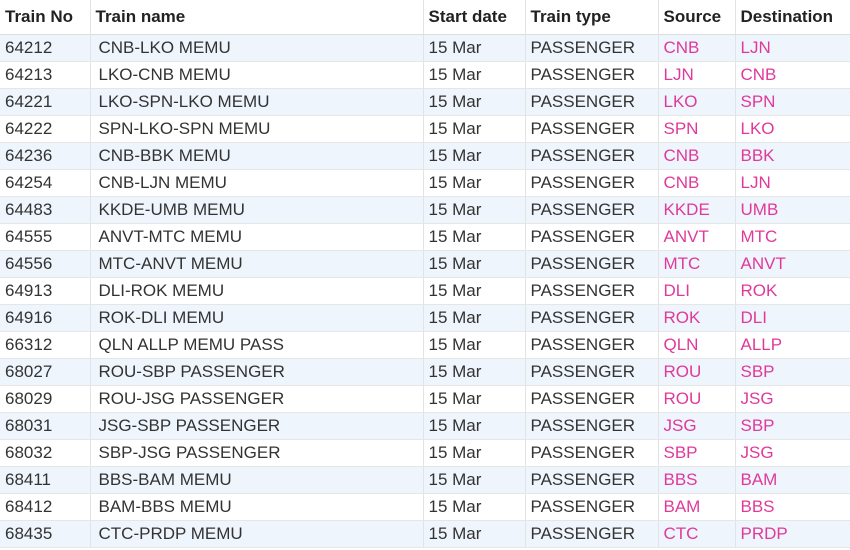 Image resolution: width=850 pixels, height=550 pixels. Describe the element at coordinates (45, 534) in the screenshot. I see `table-cell: 68435` at that location.